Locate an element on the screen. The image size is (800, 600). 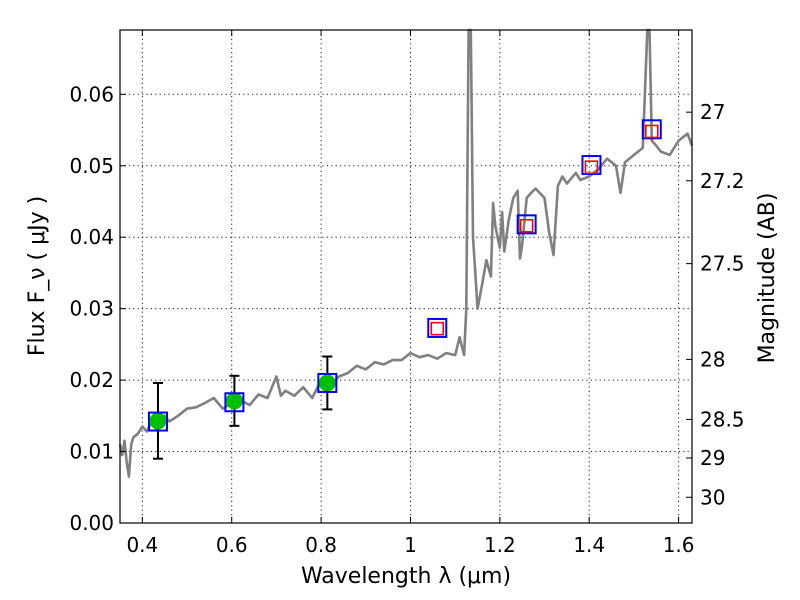
y-tick-label: 0.06 is located at coordinates (91, 94).